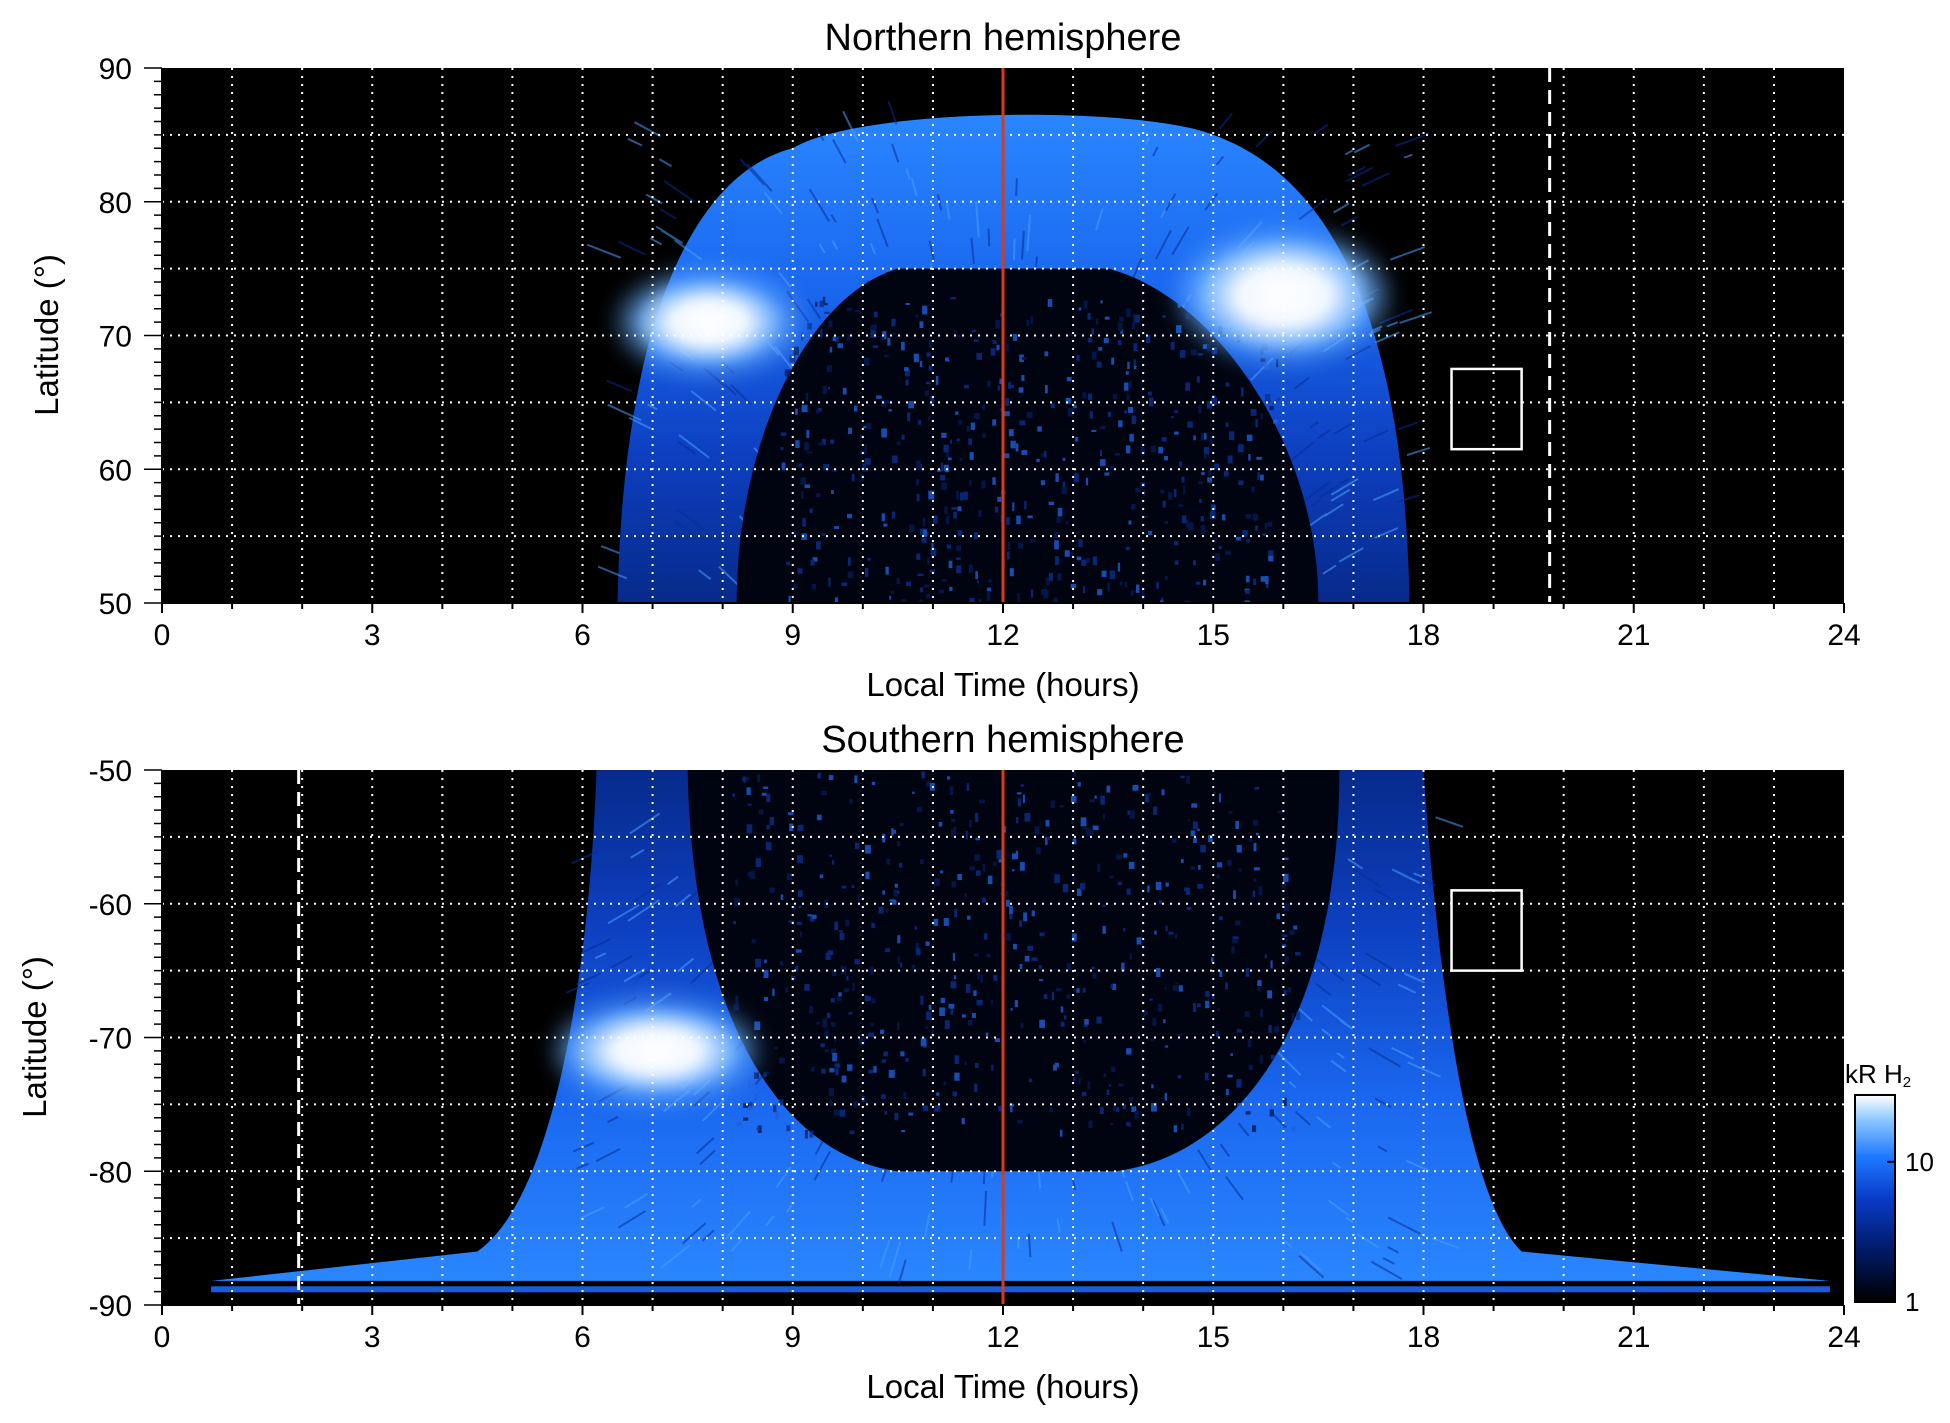  I want to click on north-x-tick-label: 15, so click(1213, 635).